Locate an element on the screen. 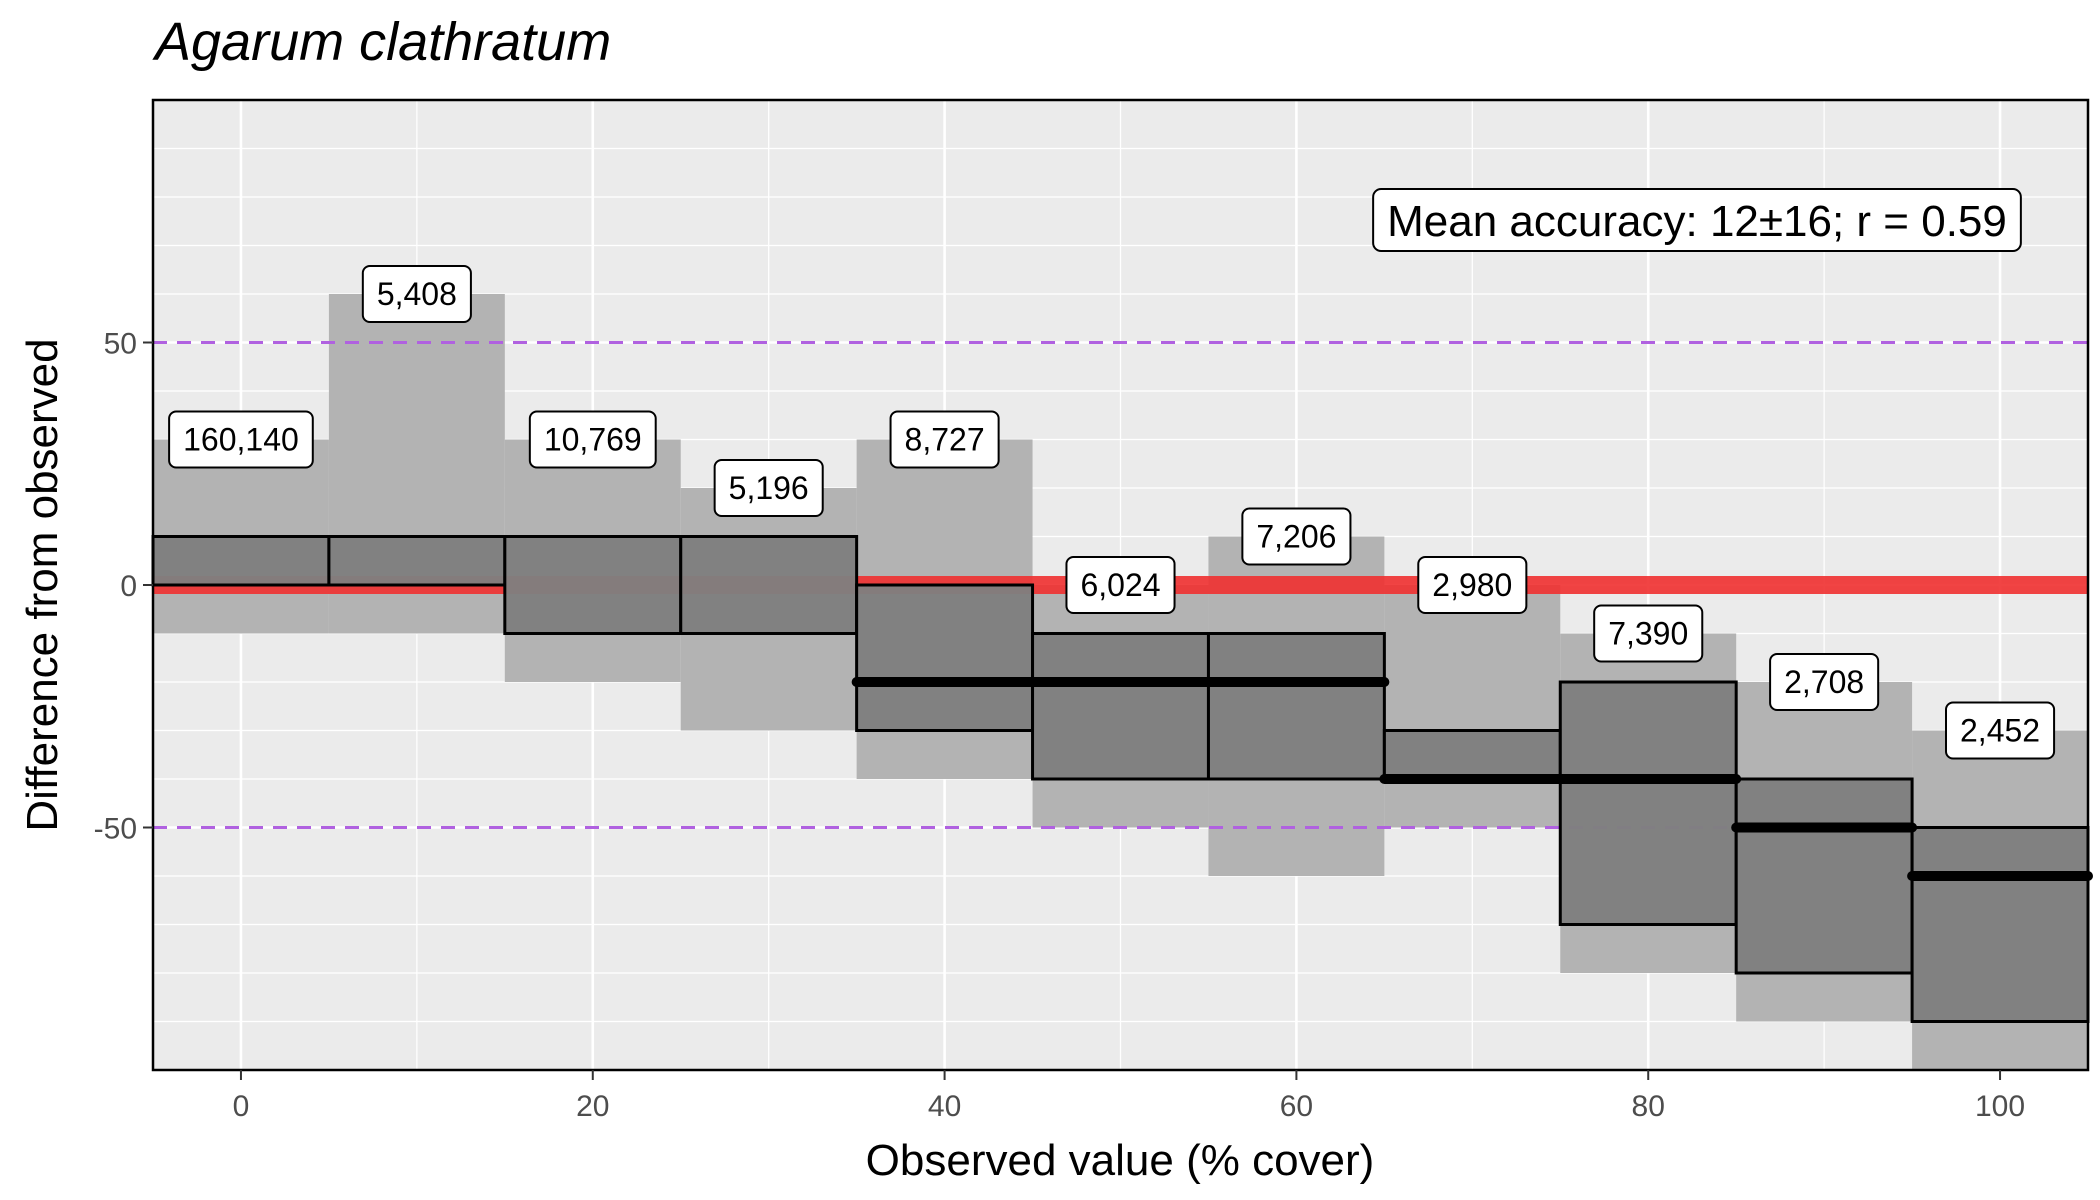 This screenshot has width=2100, height=1200. count-label-text: 5,196 is located at coordinates (769, 488).